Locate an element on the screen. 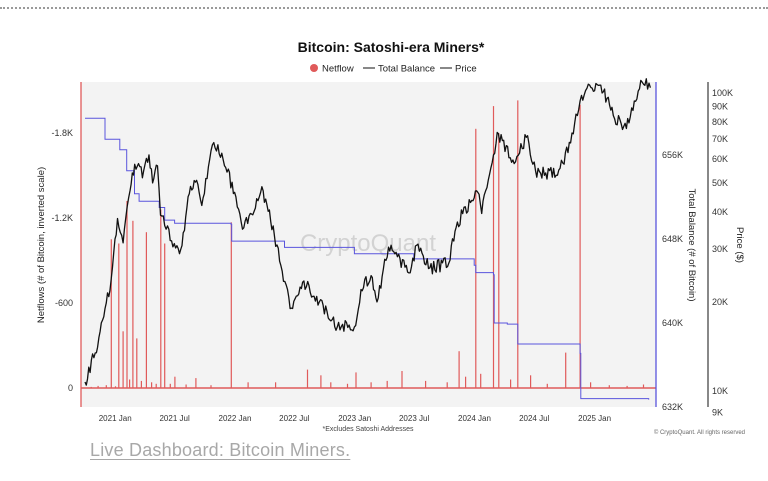  legend: Netflow Total Balance Price is located at coordinates (393, 69).